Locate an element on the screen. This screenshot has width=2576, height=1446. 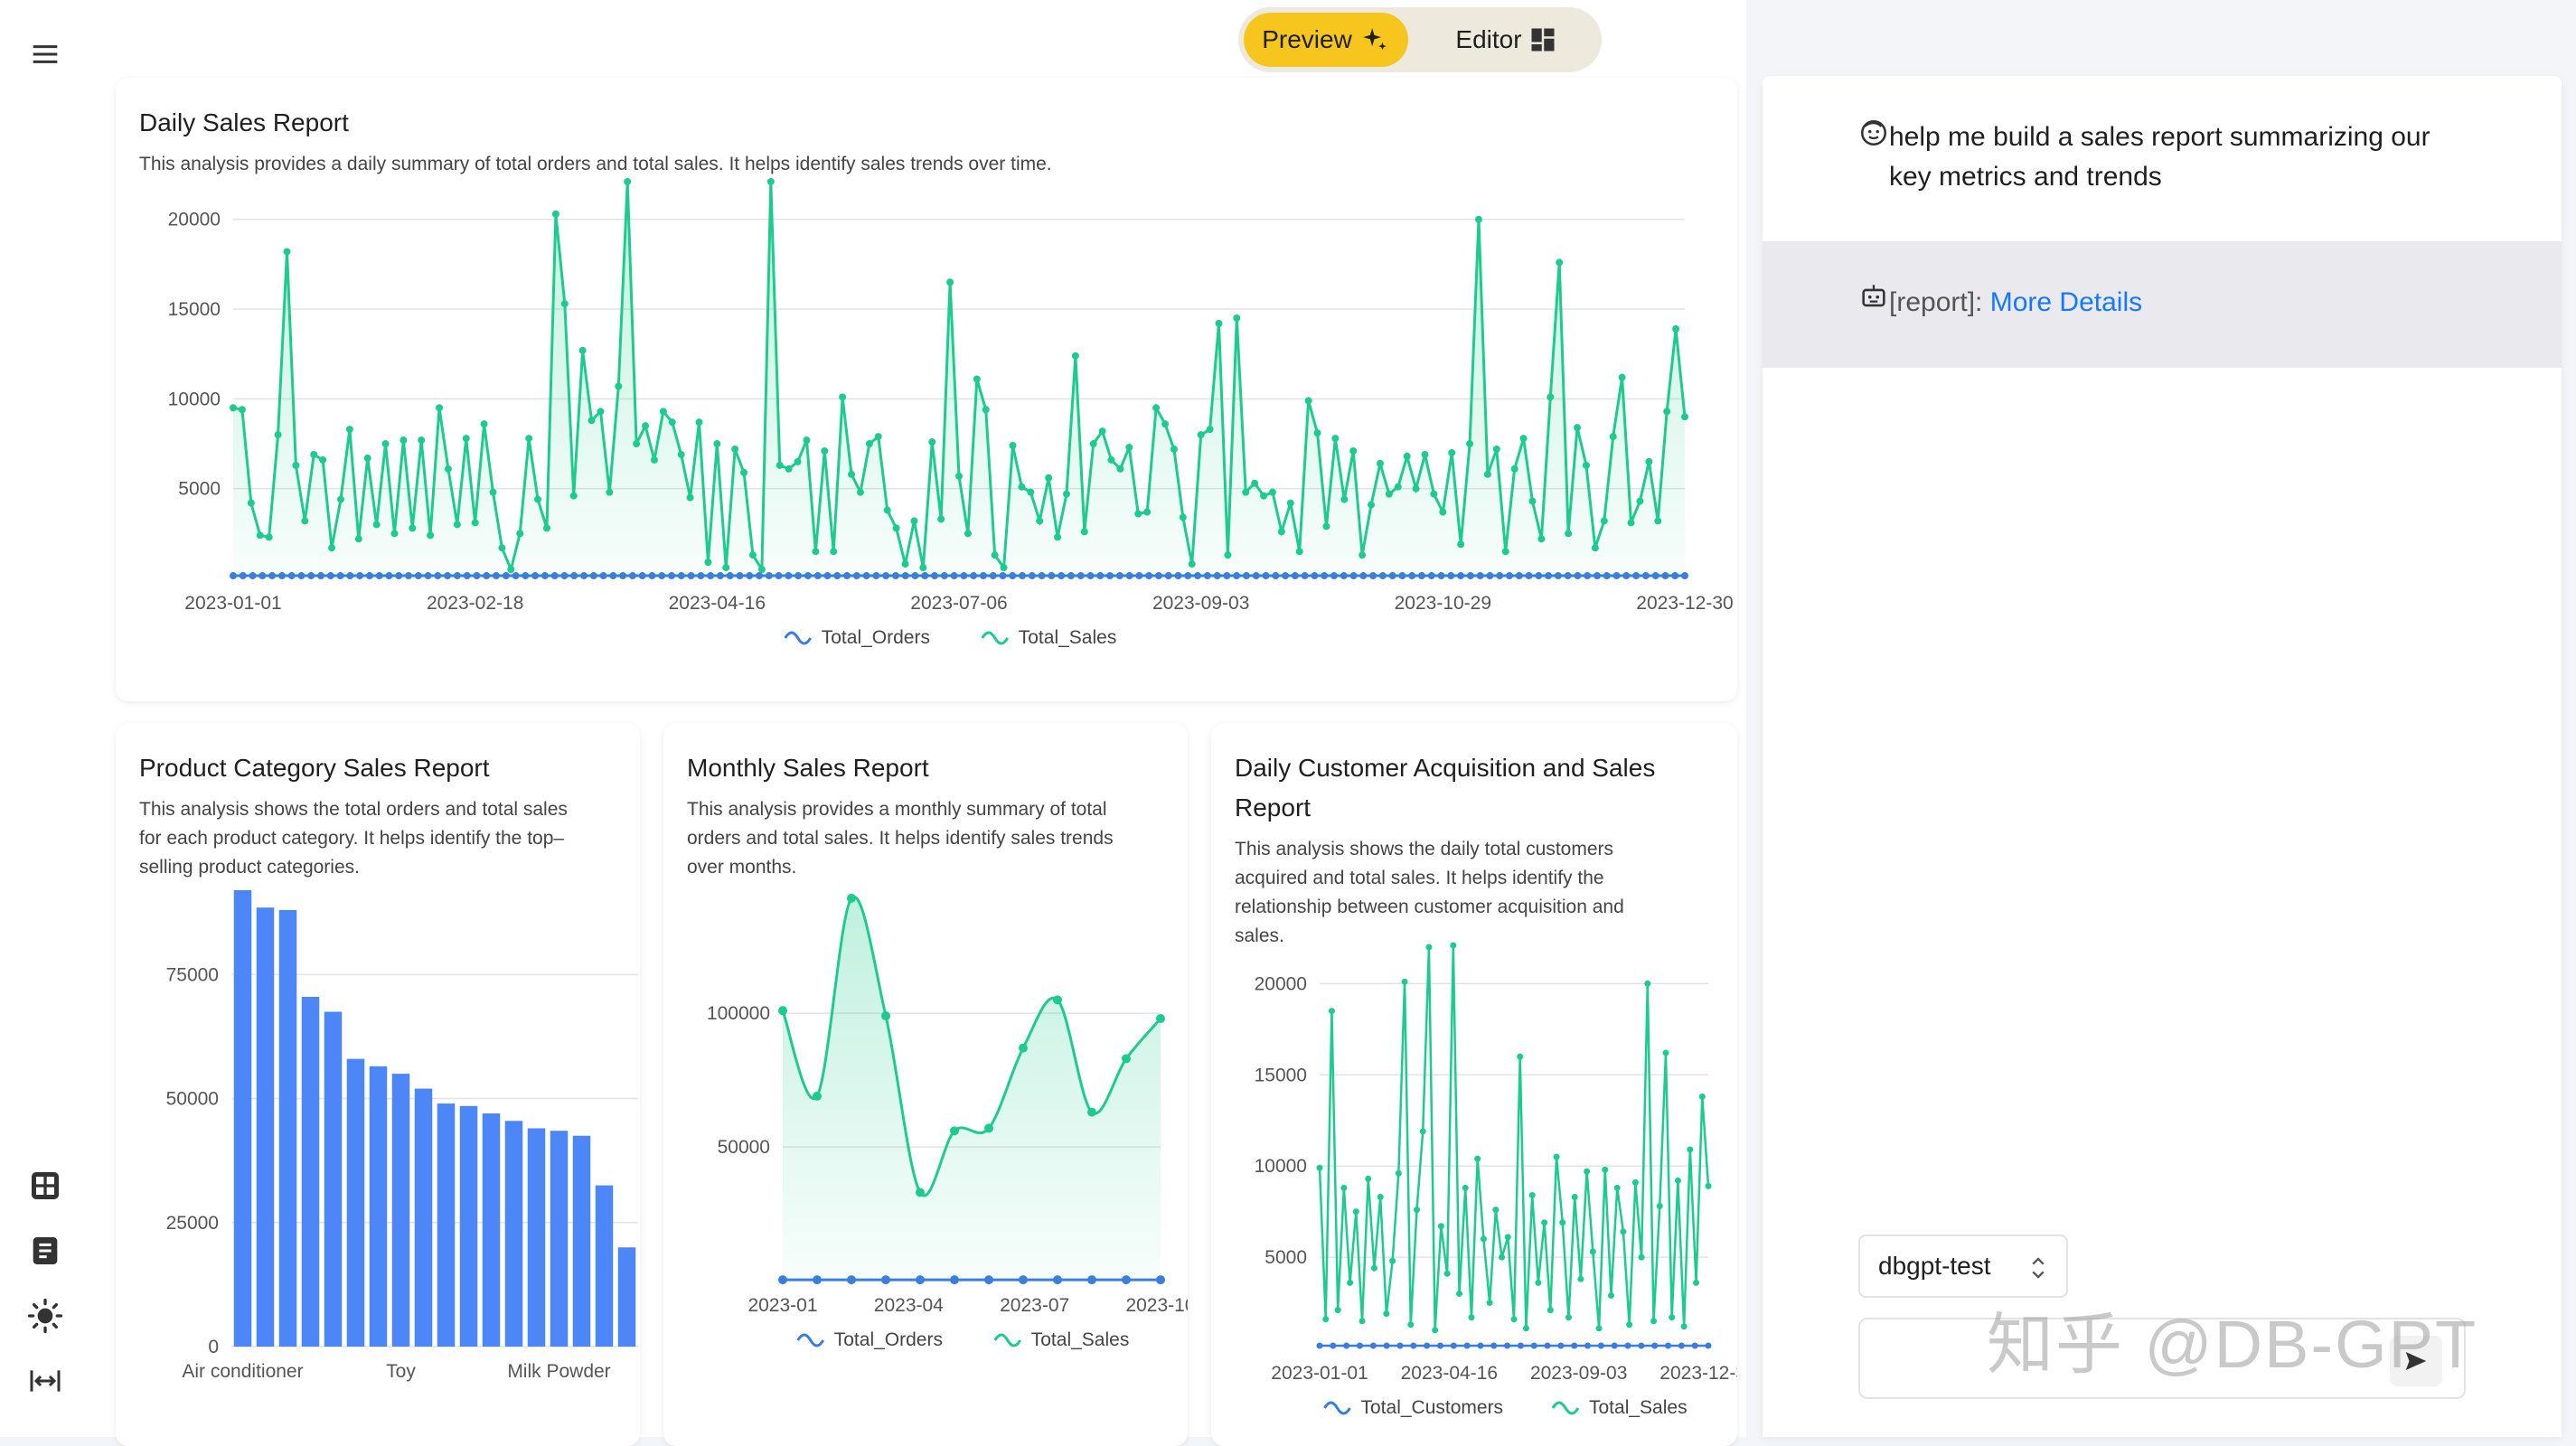
menu-icon is located at coordinates (46, 55).